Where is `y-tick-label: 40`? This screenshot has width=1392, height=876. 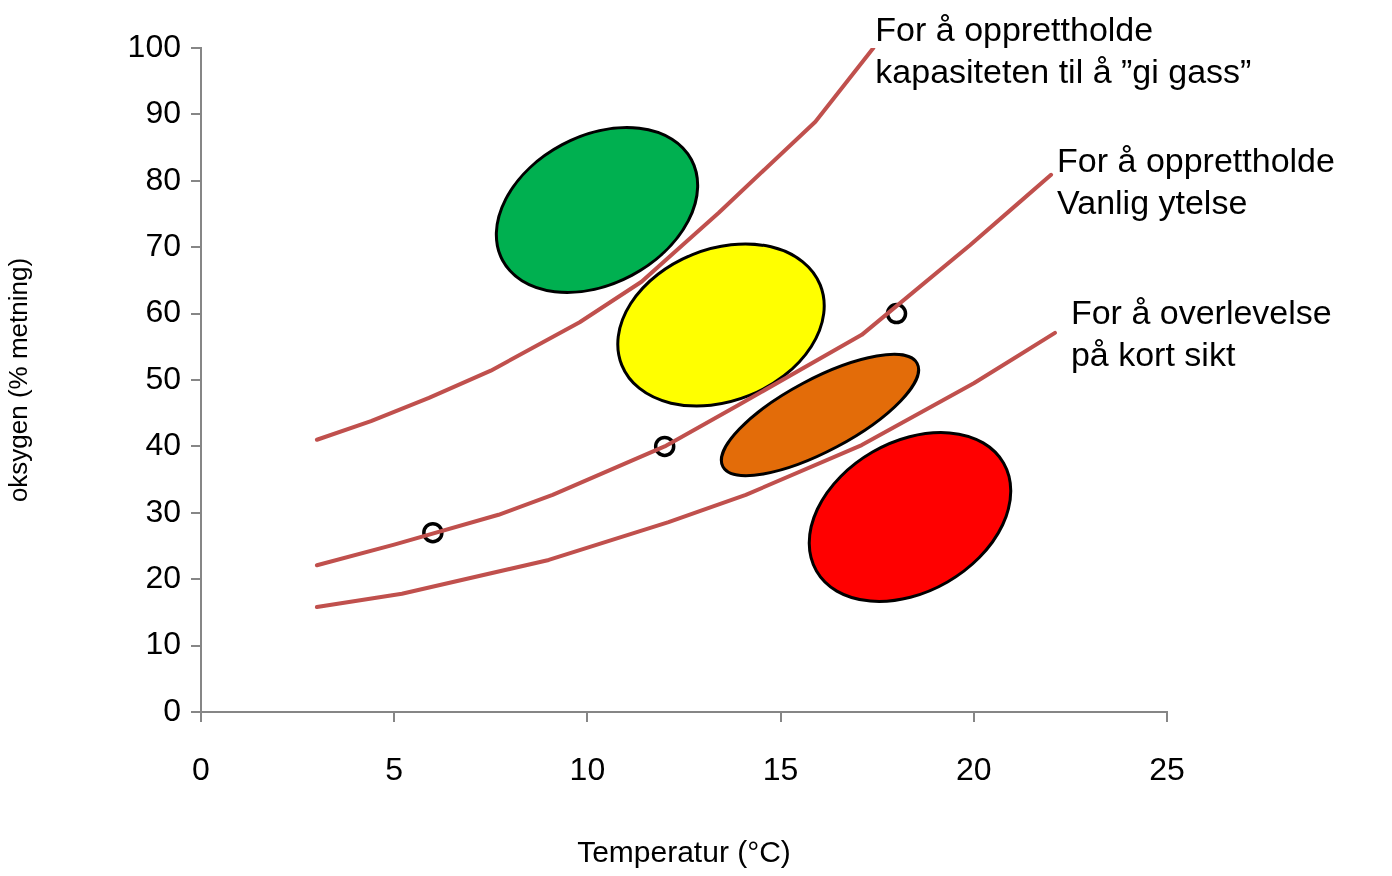
y-tick-label: 40 is located at coordinates (163, 444).